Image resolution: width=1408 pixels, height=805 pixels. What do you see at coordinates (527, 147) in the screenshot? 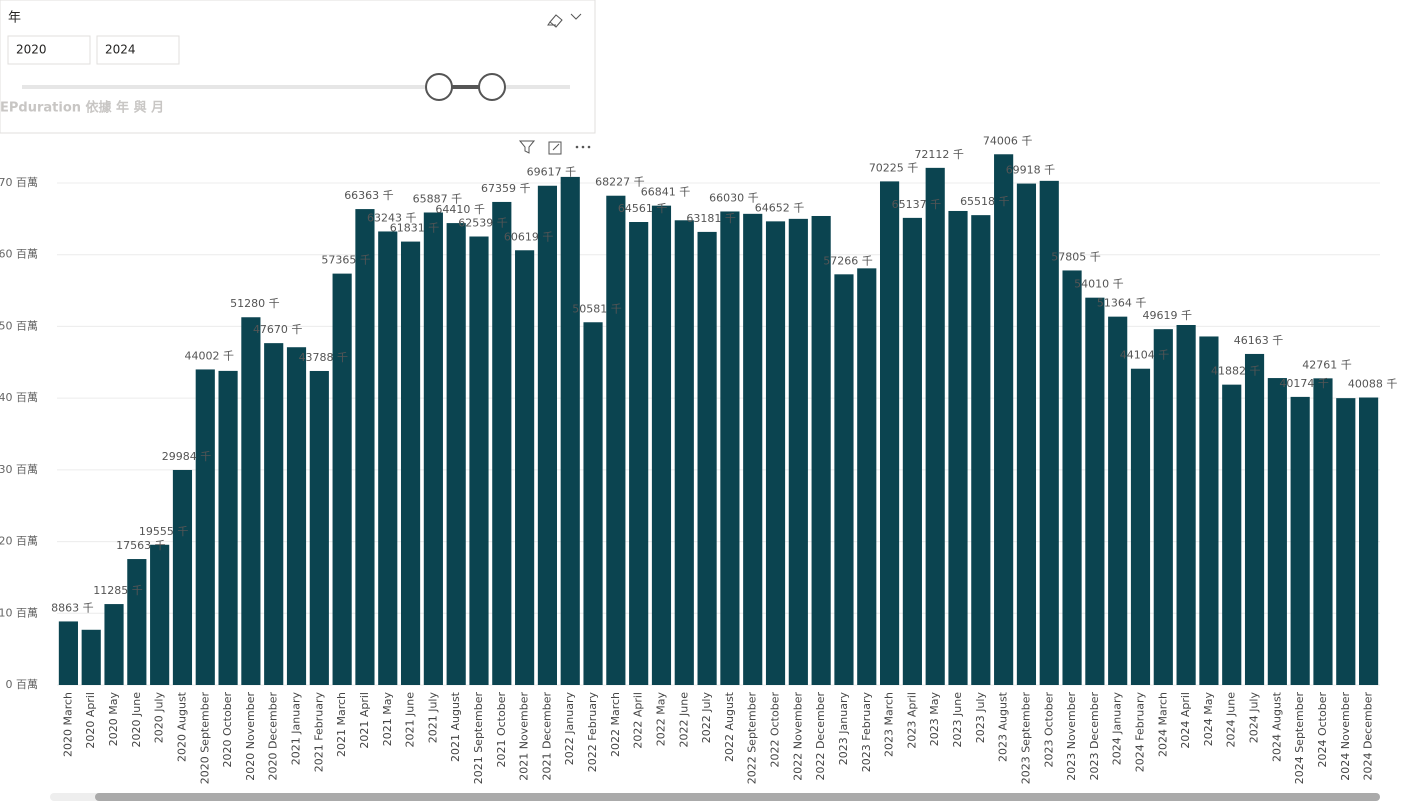
I see `filter-icon` at bounding box center [527, 147].